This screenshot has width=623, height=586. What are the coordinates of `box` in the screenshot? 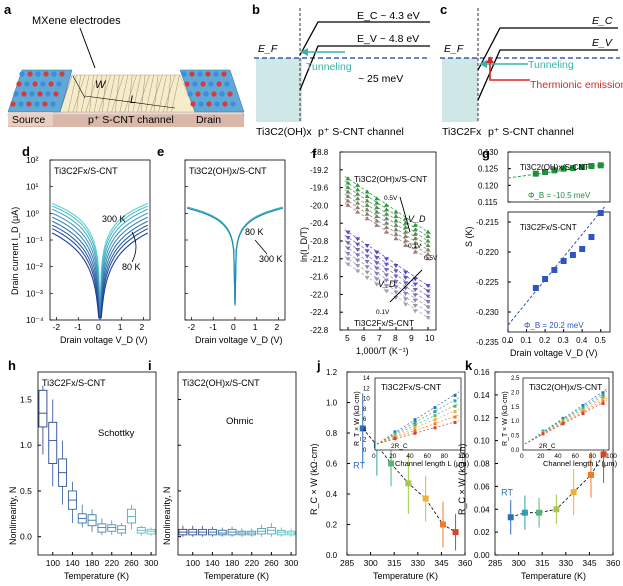 It's located at (151, 531).